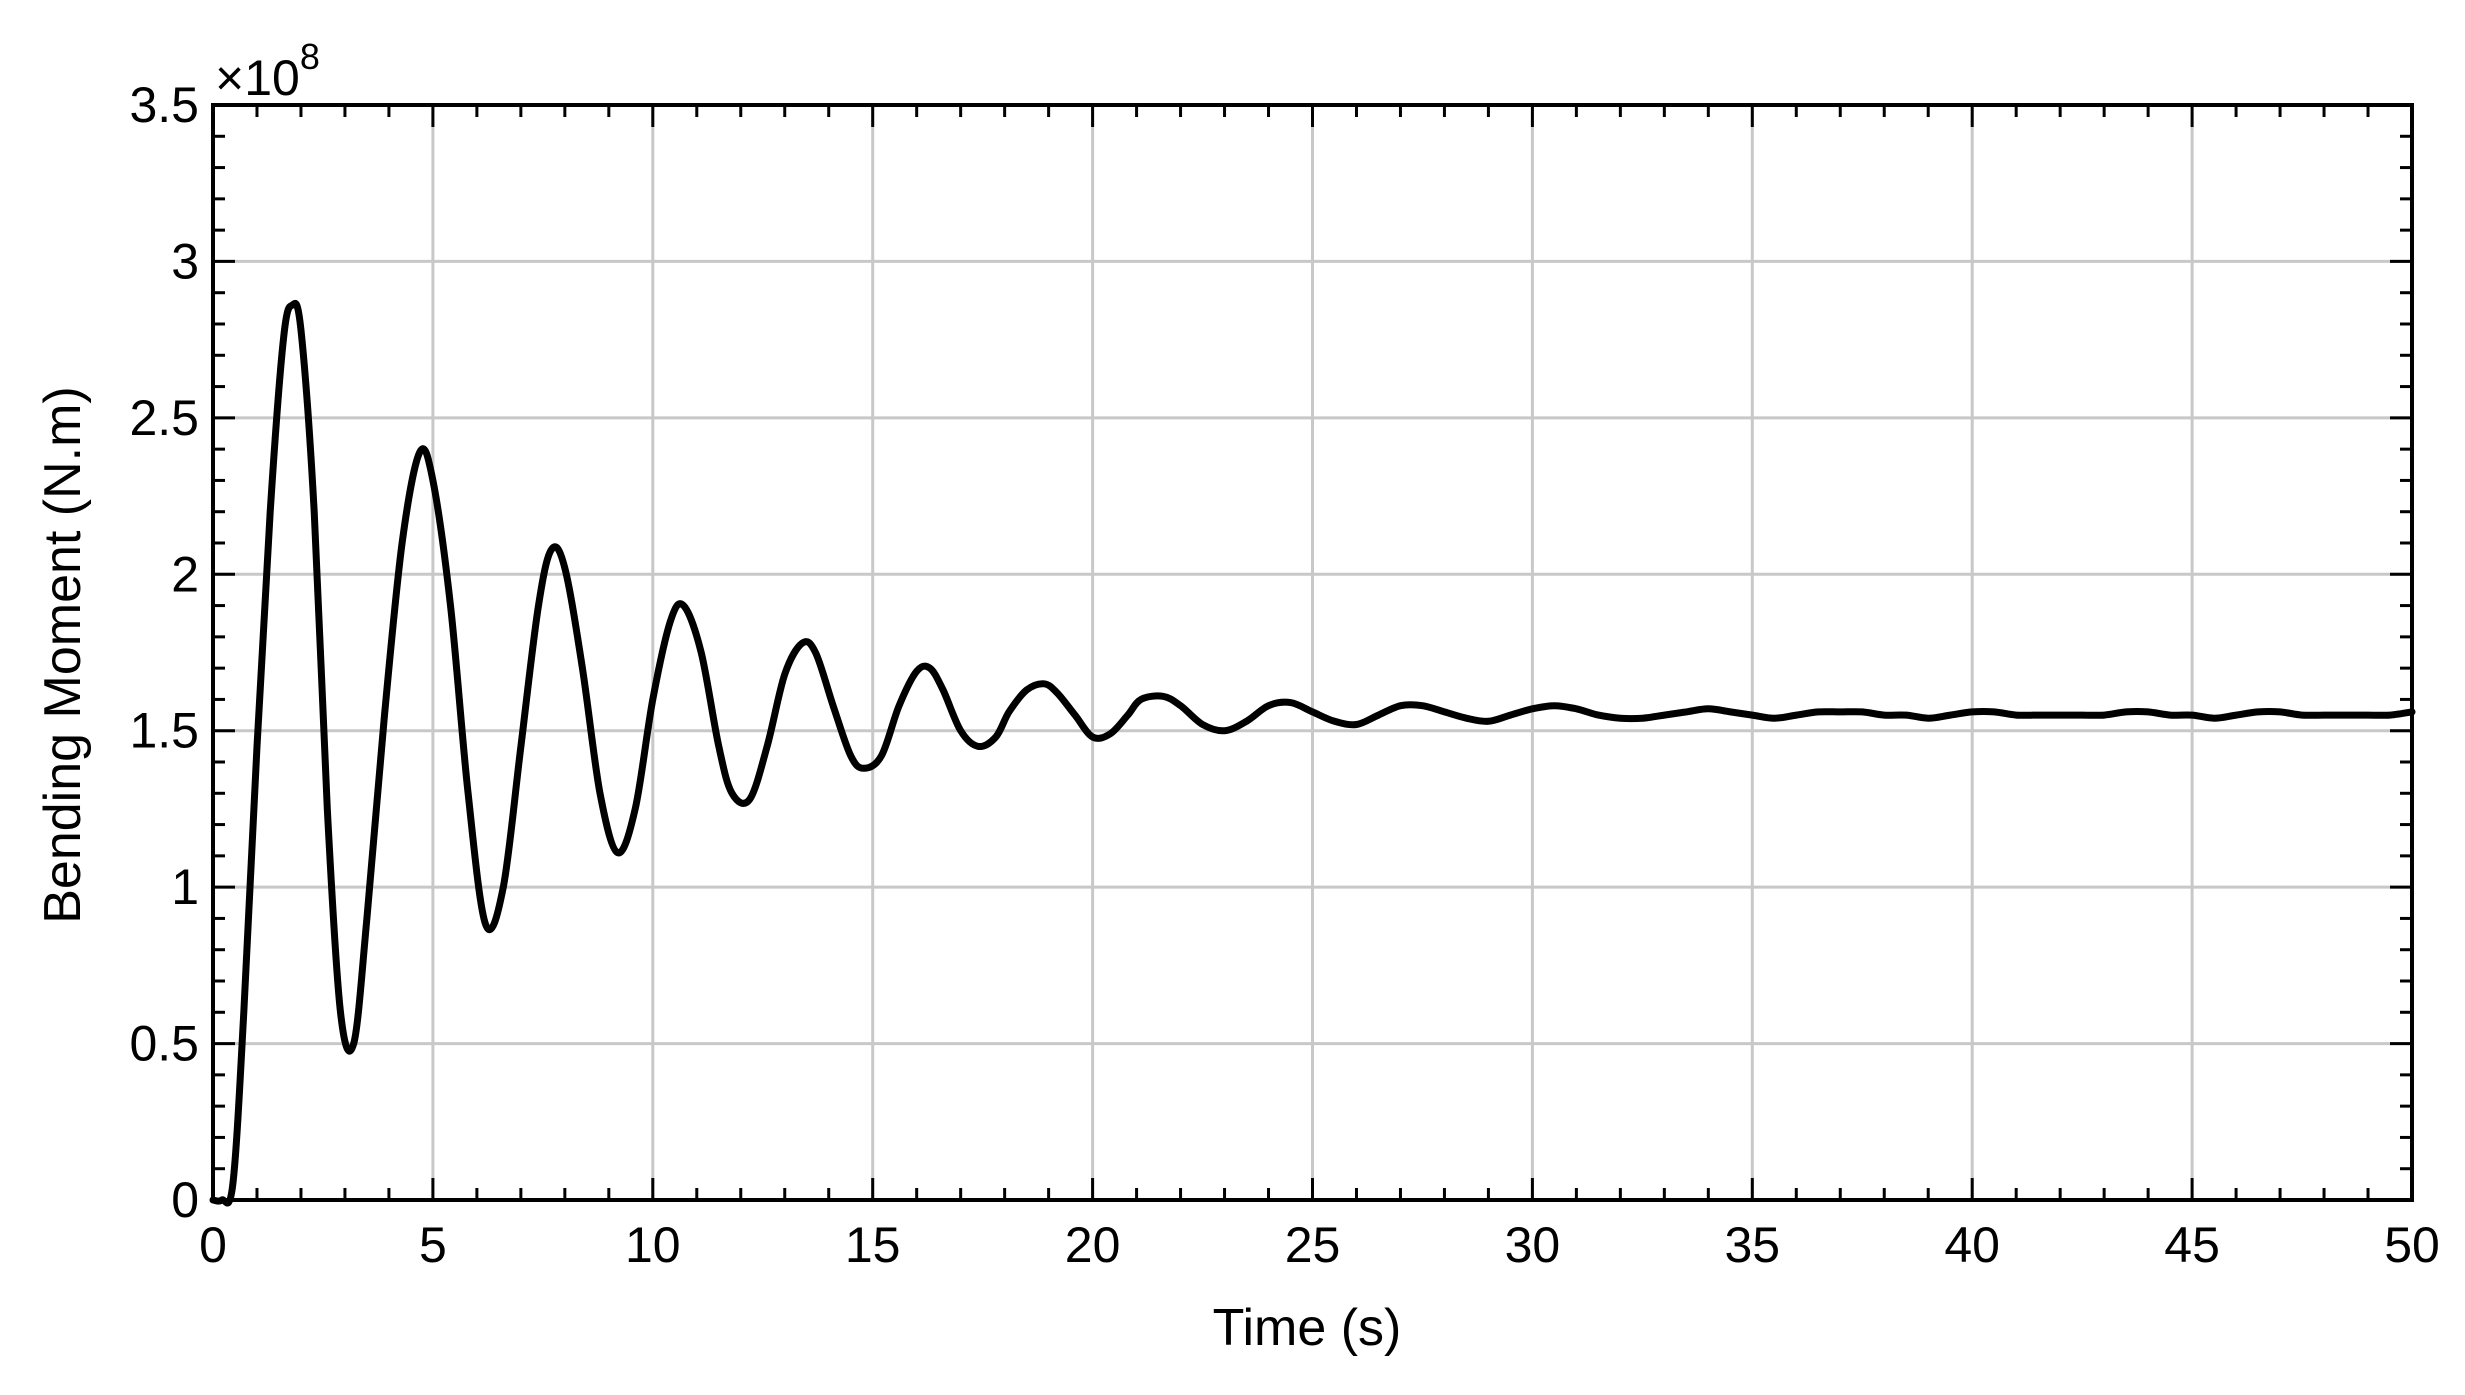  I want to click on x-tick-label-10: 50, so click(2412, 1245).